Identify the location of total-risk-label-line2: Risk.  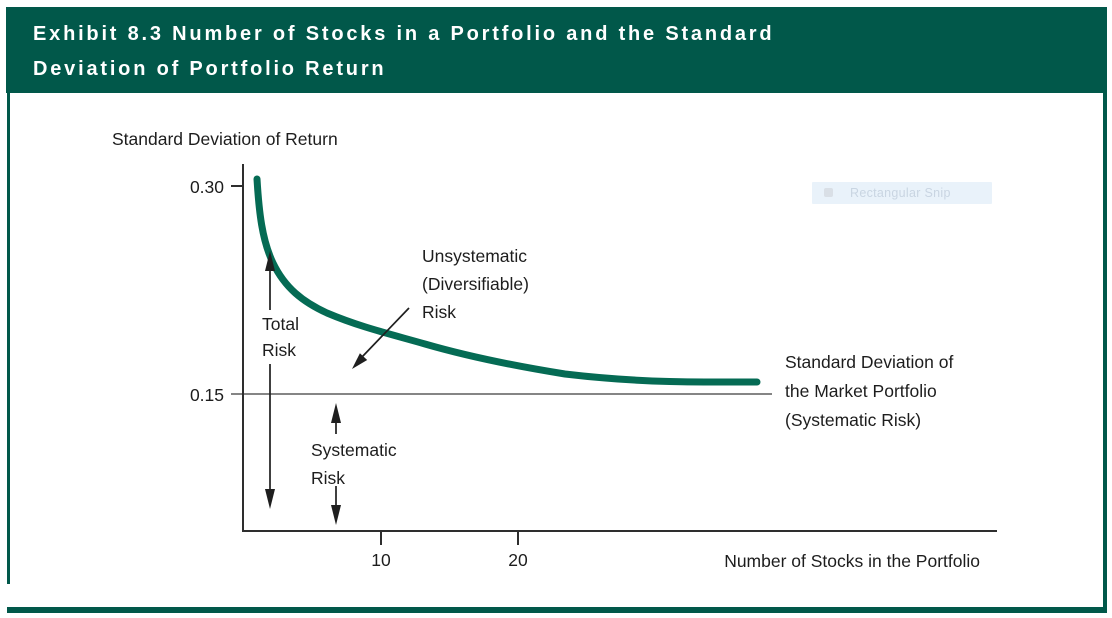
(279, 350).